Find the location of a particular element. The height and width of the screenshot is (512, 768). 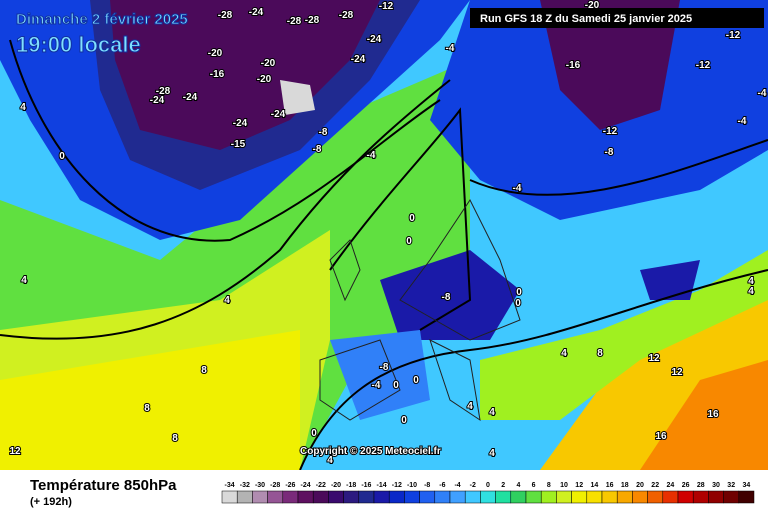

scale-label: -30 is located at coordinates (260, 485).